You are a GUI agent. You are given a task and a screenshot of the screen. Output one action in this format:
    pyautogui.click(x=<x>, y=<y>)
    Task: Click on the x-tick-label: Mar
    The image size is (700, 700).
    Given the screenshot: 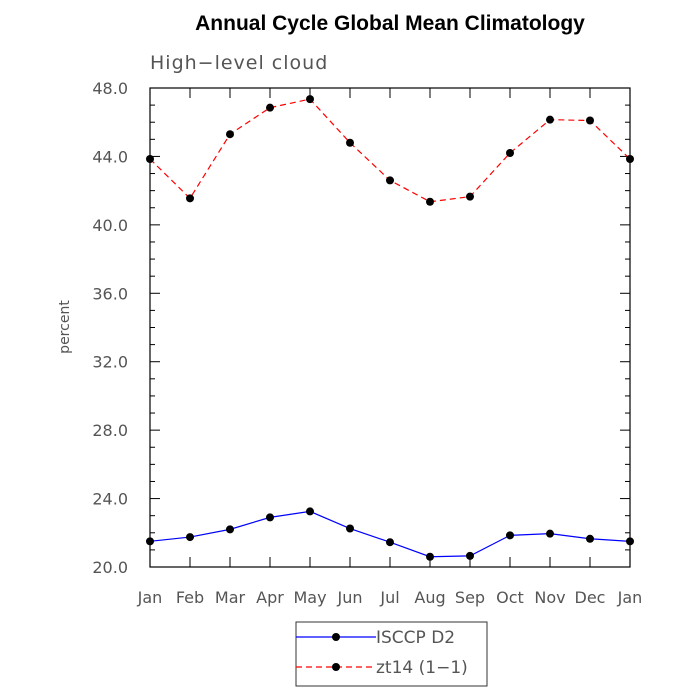 What is the action you would take?
    pyautogui.click(x=230, y=597)
    